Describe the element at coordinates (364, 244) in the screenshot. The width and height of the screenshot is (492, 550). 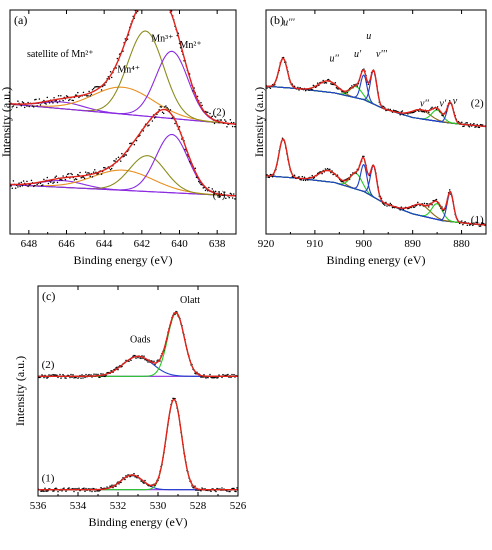
I see `x-tick-label: 900` at that location.